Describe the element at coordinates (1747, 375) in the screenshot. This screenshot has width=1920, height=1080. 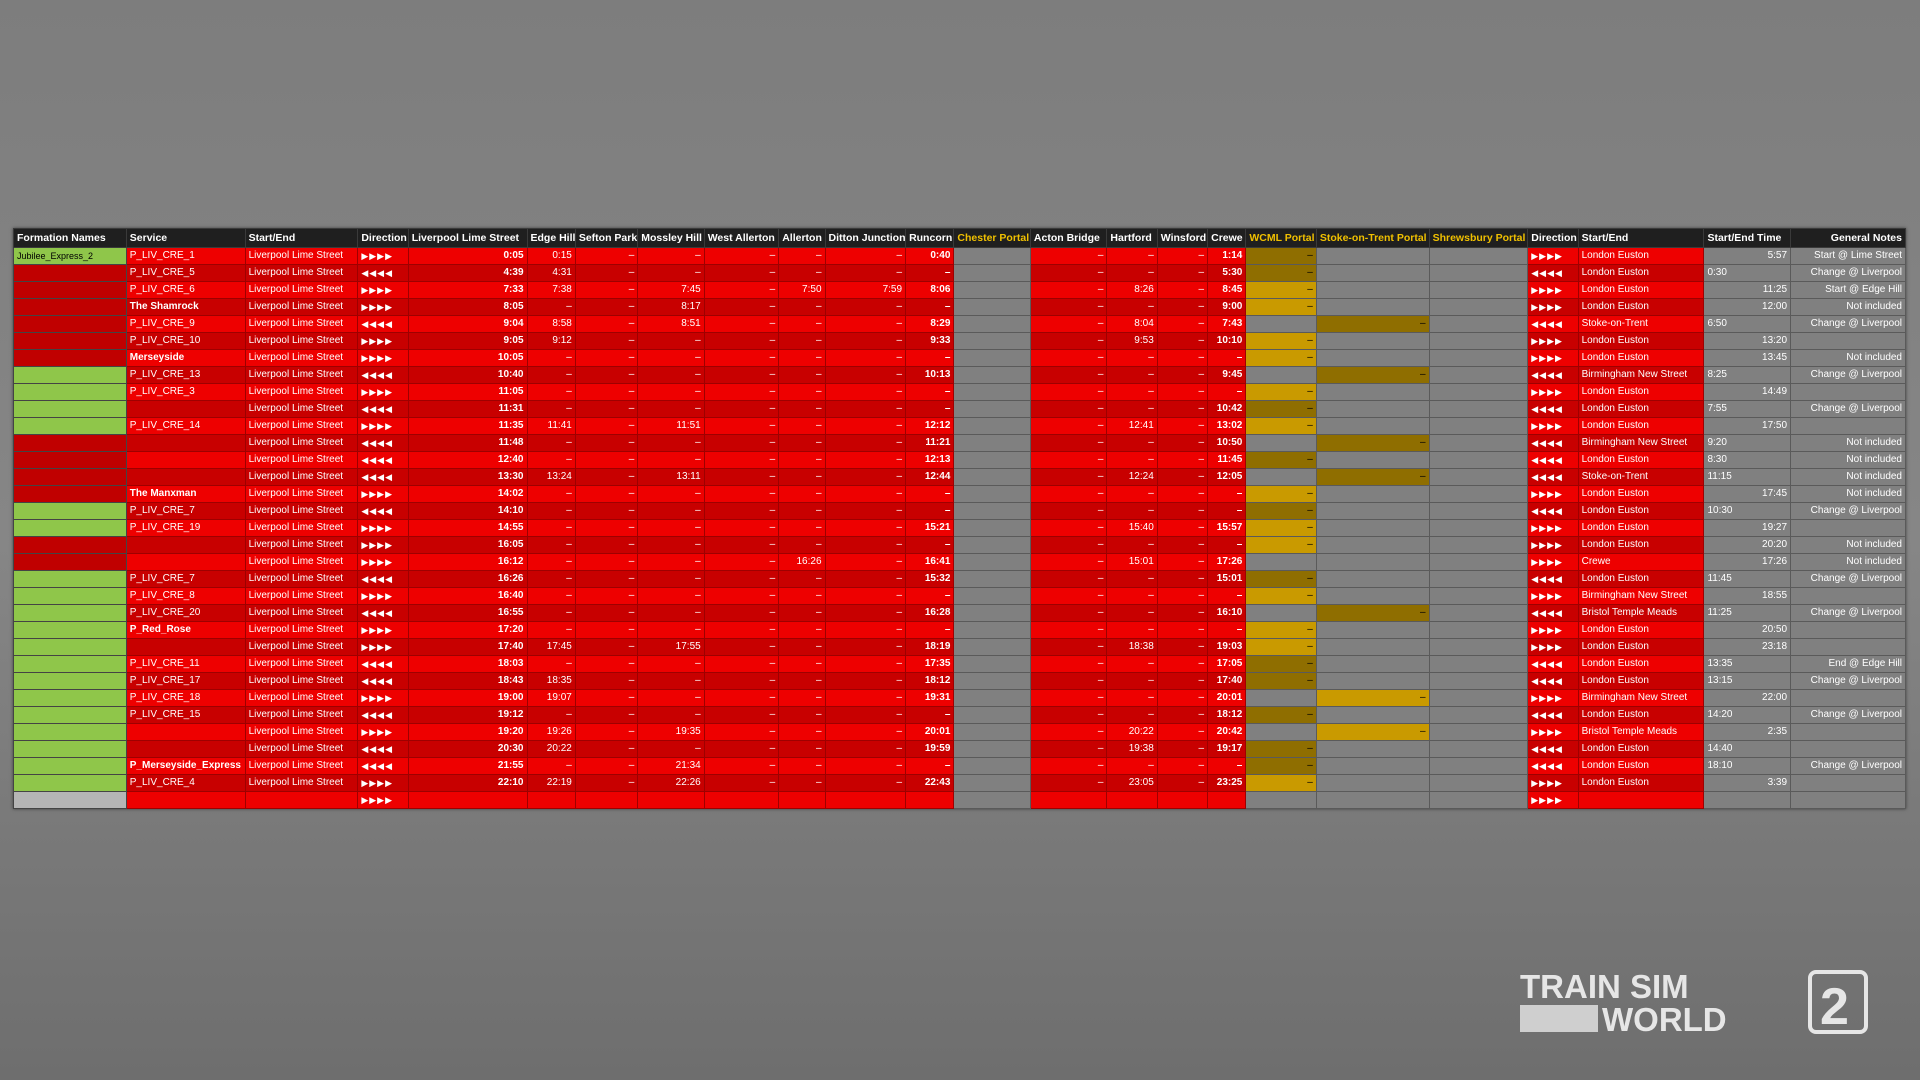
I see `cell-t: 8:25` at that location.